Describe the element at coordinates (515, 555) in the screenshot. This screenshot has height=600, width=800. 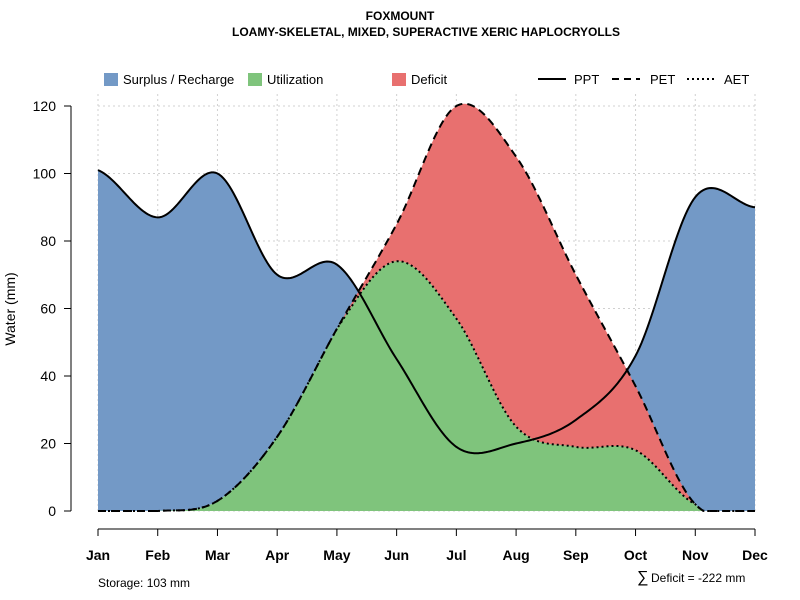
I see `x-tick-label: Aug` at that location.